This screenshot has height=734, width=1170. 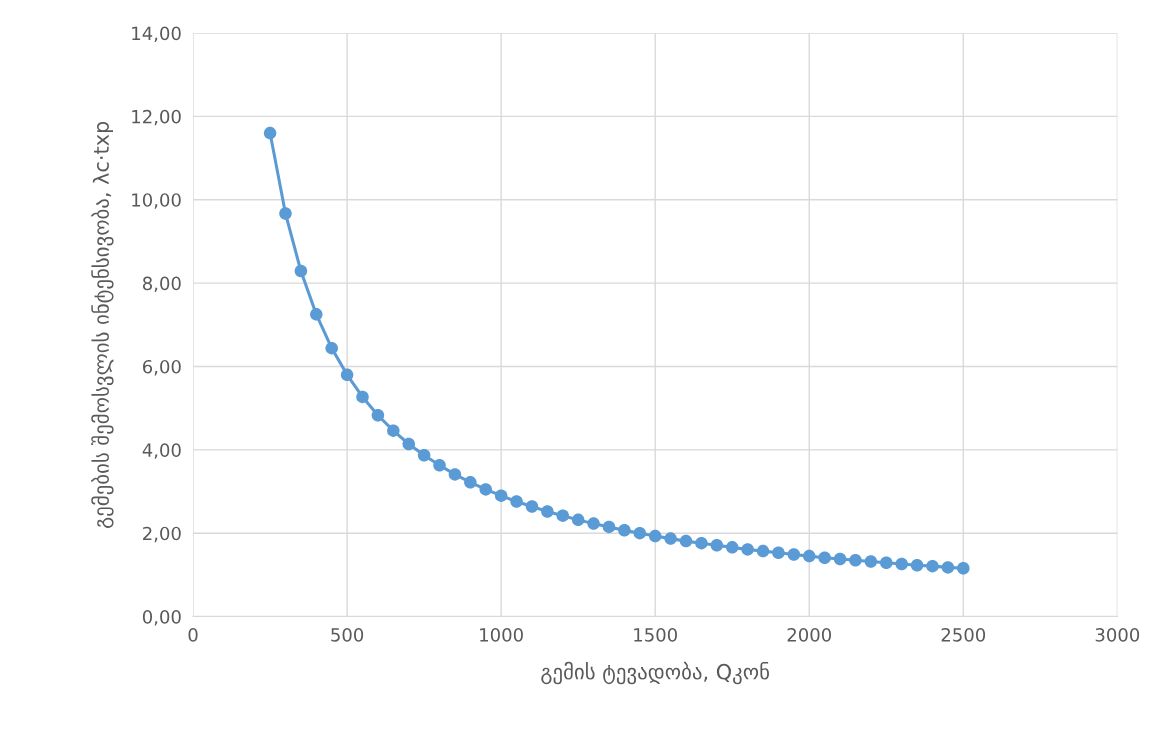 What do you see at coordinates (655, 634) in the screenshot?
I see `x-tick-label: 1500` at bounding box center [655, 634].